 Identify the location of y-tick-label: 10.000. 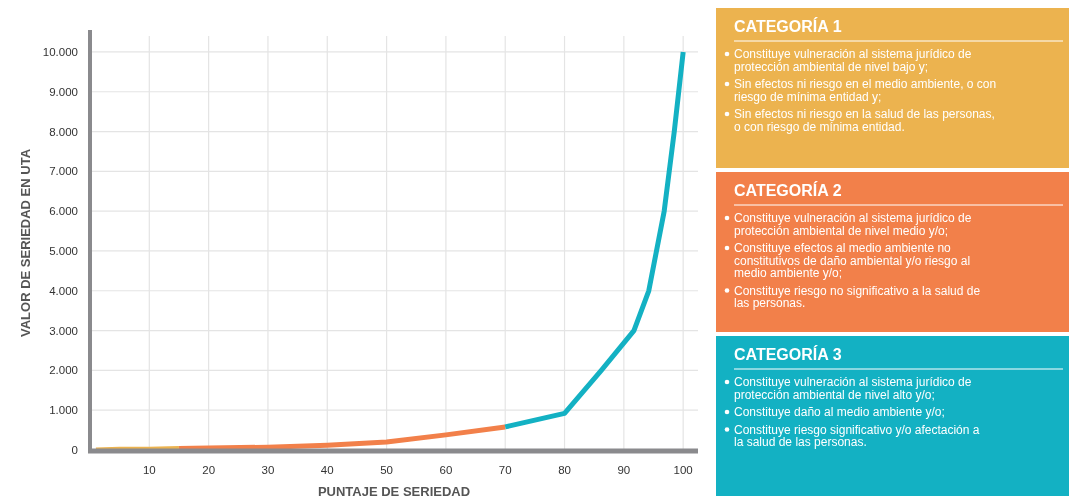
(60, 51).